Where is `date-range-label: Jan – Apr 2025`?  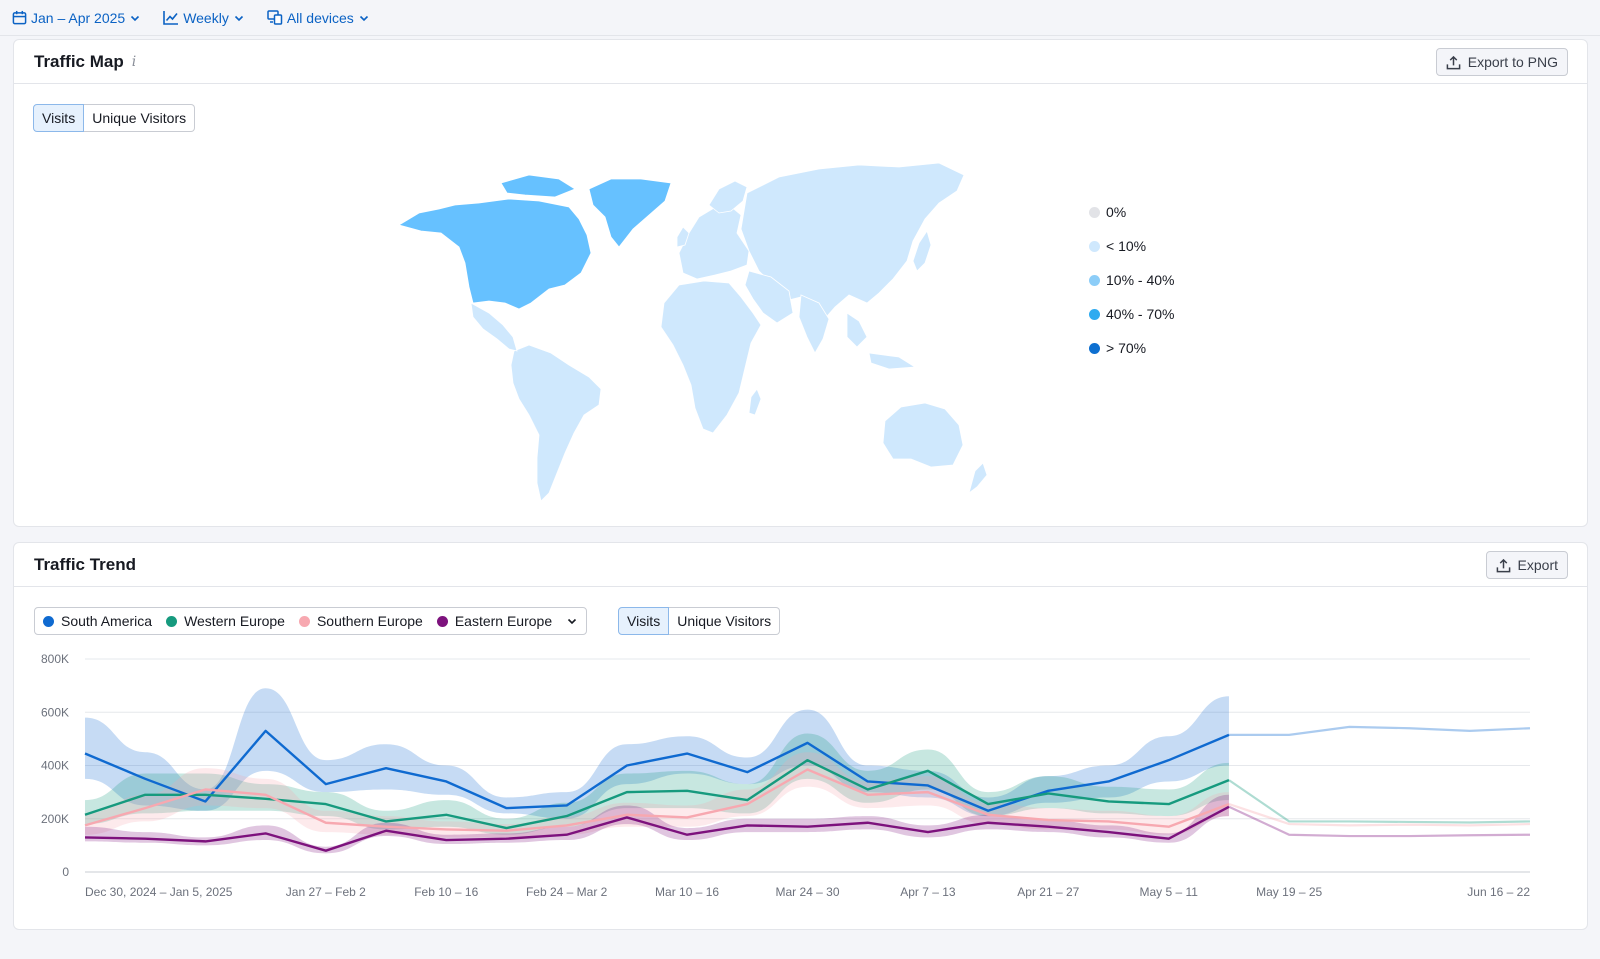
date-range-label: Jan – Apr 2025 is located at coordinates (78, 17).